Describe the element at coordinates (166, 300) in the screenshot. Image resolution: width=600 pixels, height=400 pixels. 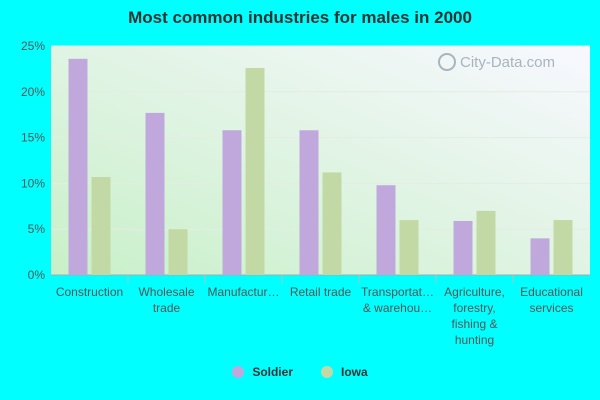
I see `x-tick-label: Wholesale trade` at that location.